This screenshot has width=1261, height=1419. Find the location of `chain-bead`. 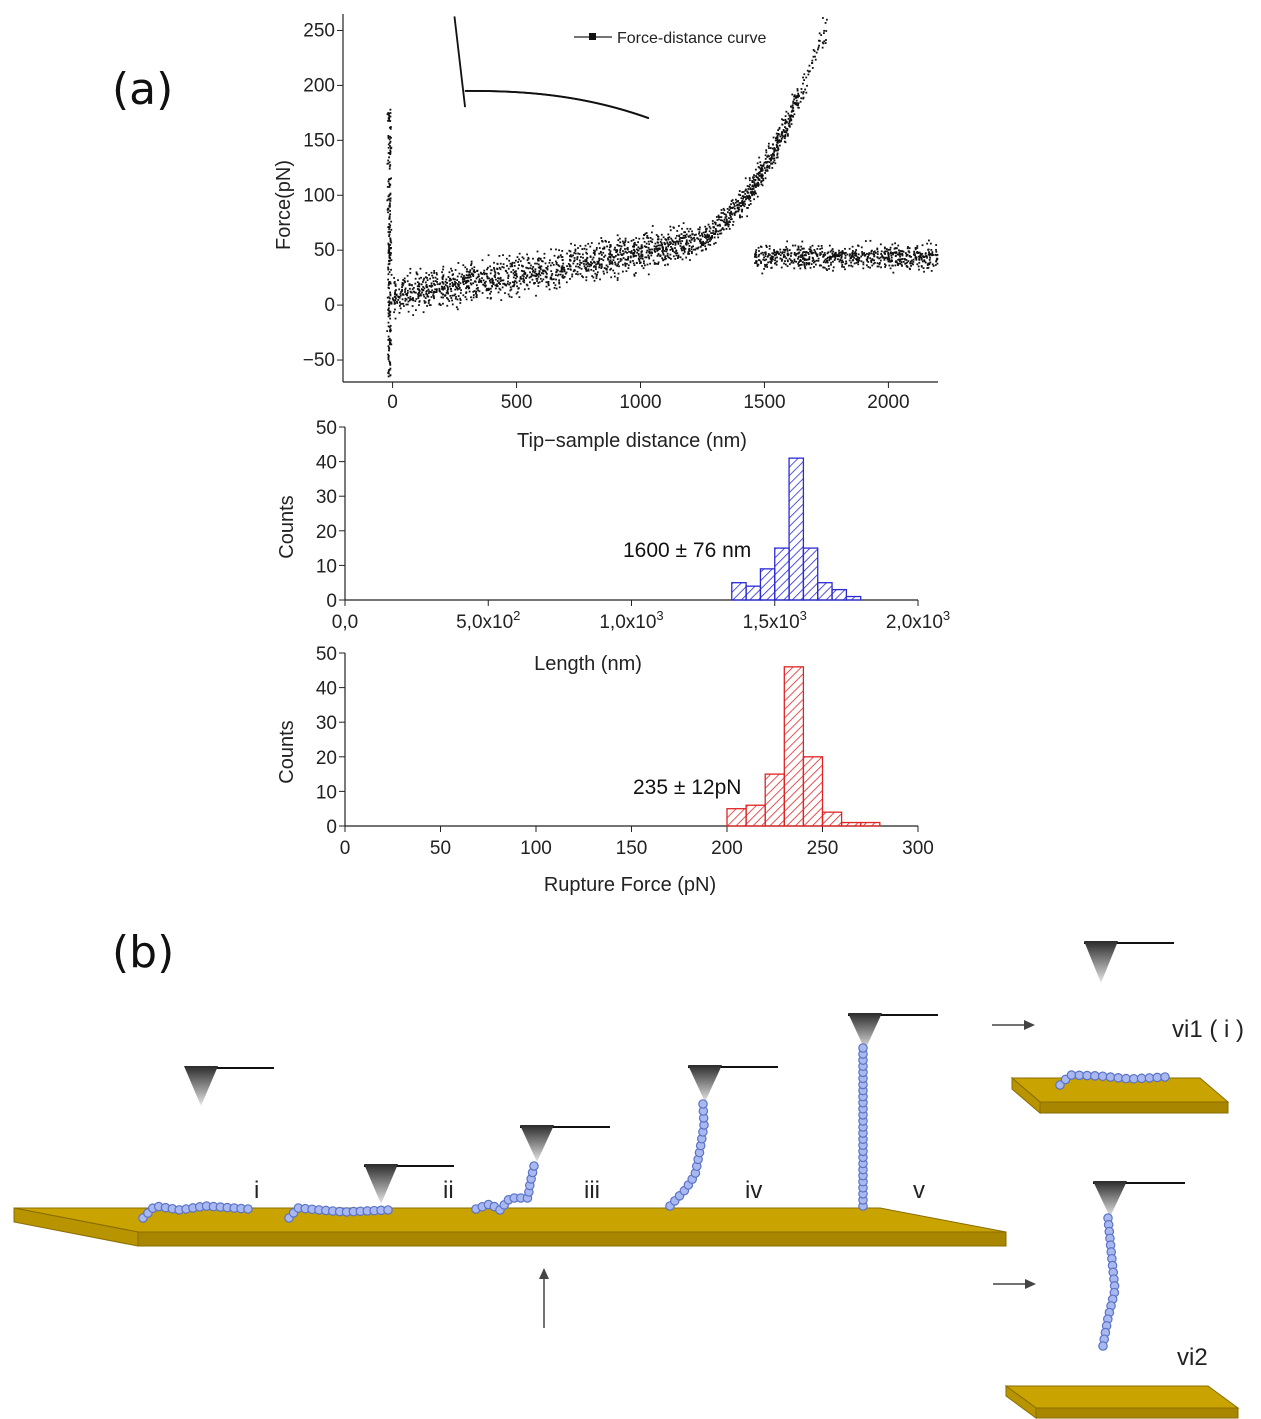

chain-bead is located at coordinates (388, 1210).